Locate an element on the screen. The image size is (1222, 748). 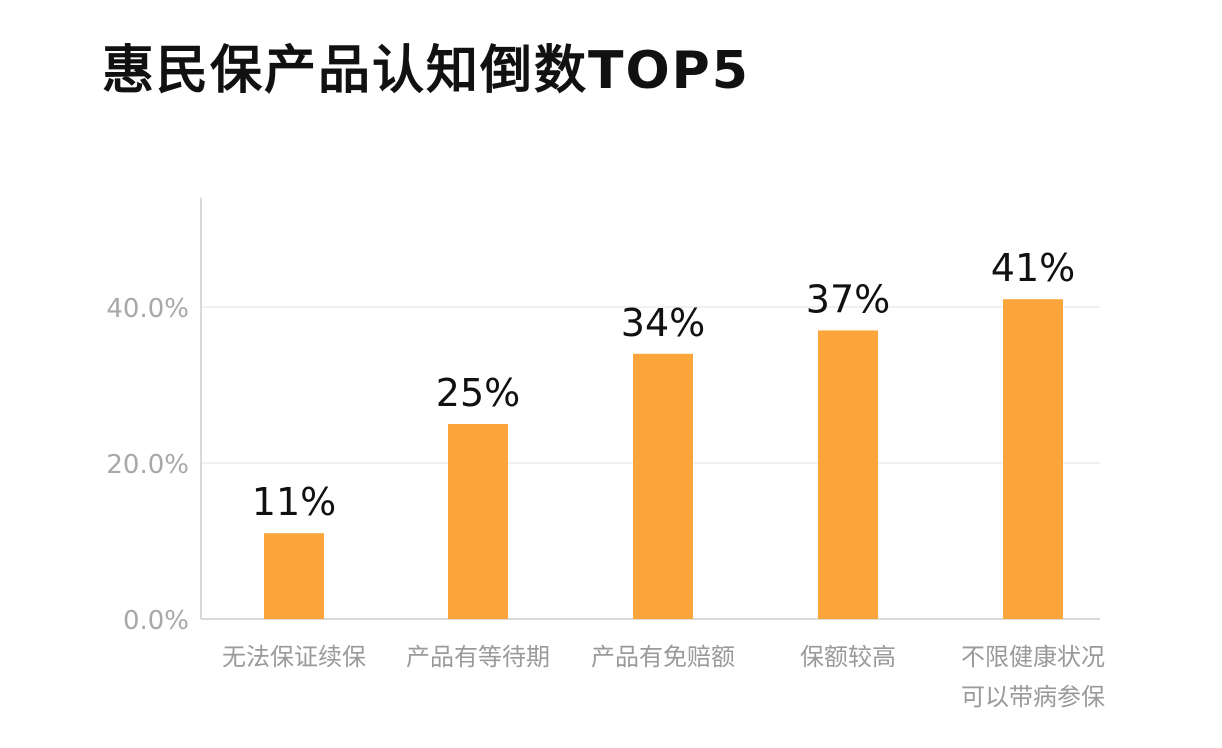
x-tick-label: 不限健康状况 is located at coordinates (1033, 657).